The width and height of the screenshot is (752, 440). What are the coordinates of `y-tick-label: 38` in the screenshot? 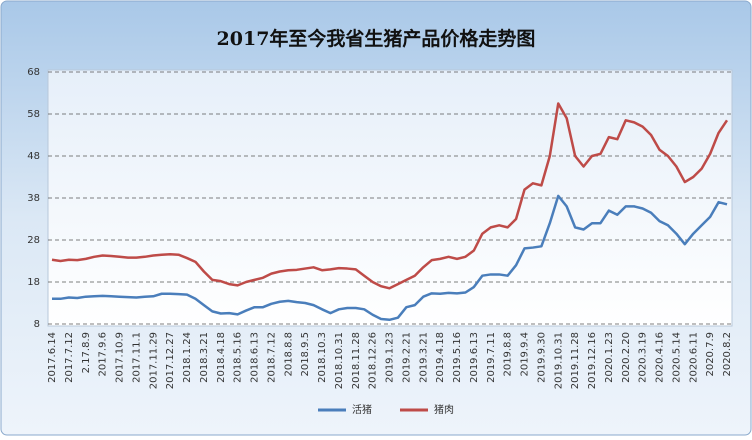 It's located at (33, 198).